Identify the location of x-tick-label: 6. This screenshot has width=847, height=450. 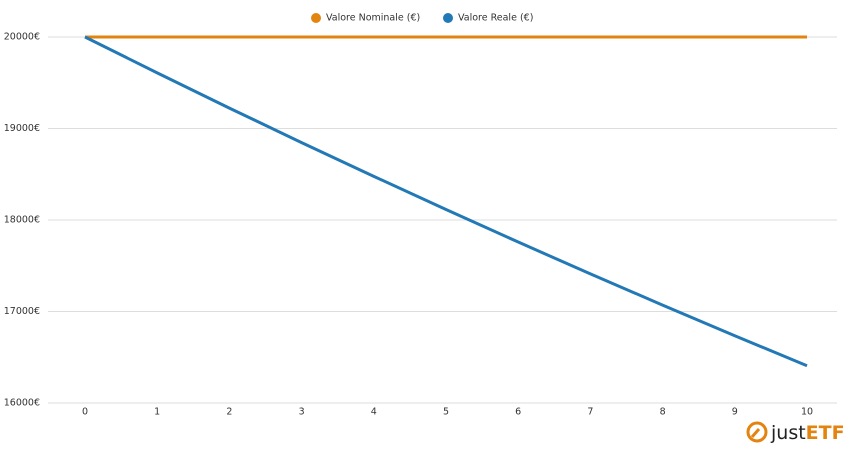
(518, 412).